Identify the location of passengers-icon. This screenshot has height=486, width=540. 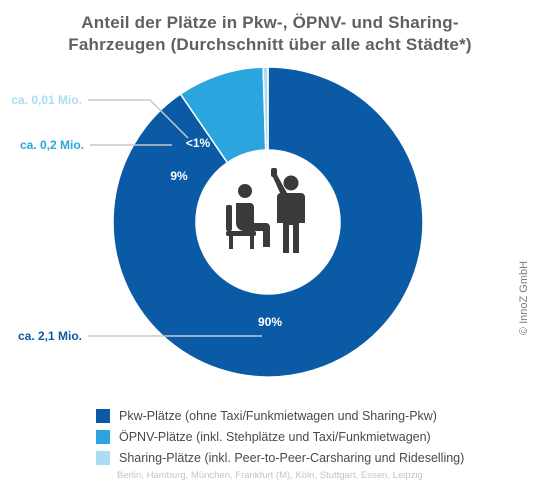
(265, 210).